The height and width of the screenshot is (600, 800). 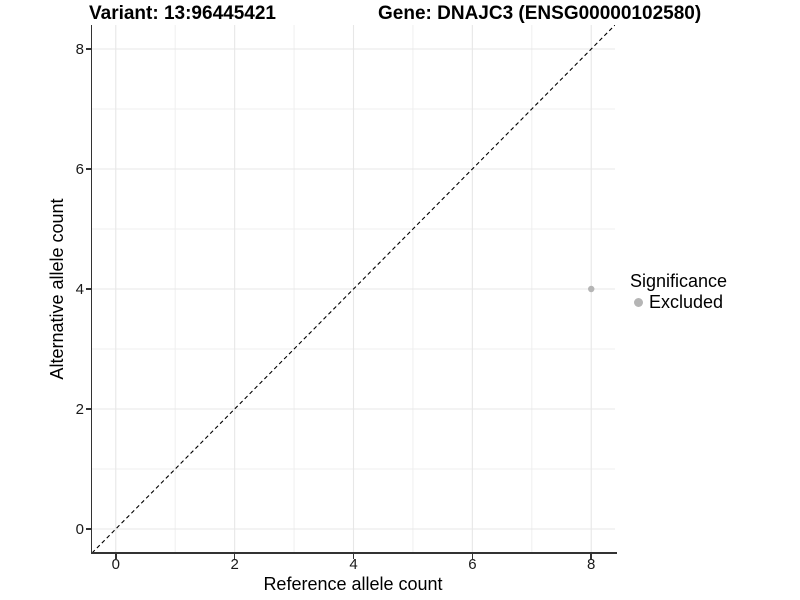 What do you see at coordinates (91, 289) in the screenshot?
I see `y-axis-line` at bounding box center [91, 289].